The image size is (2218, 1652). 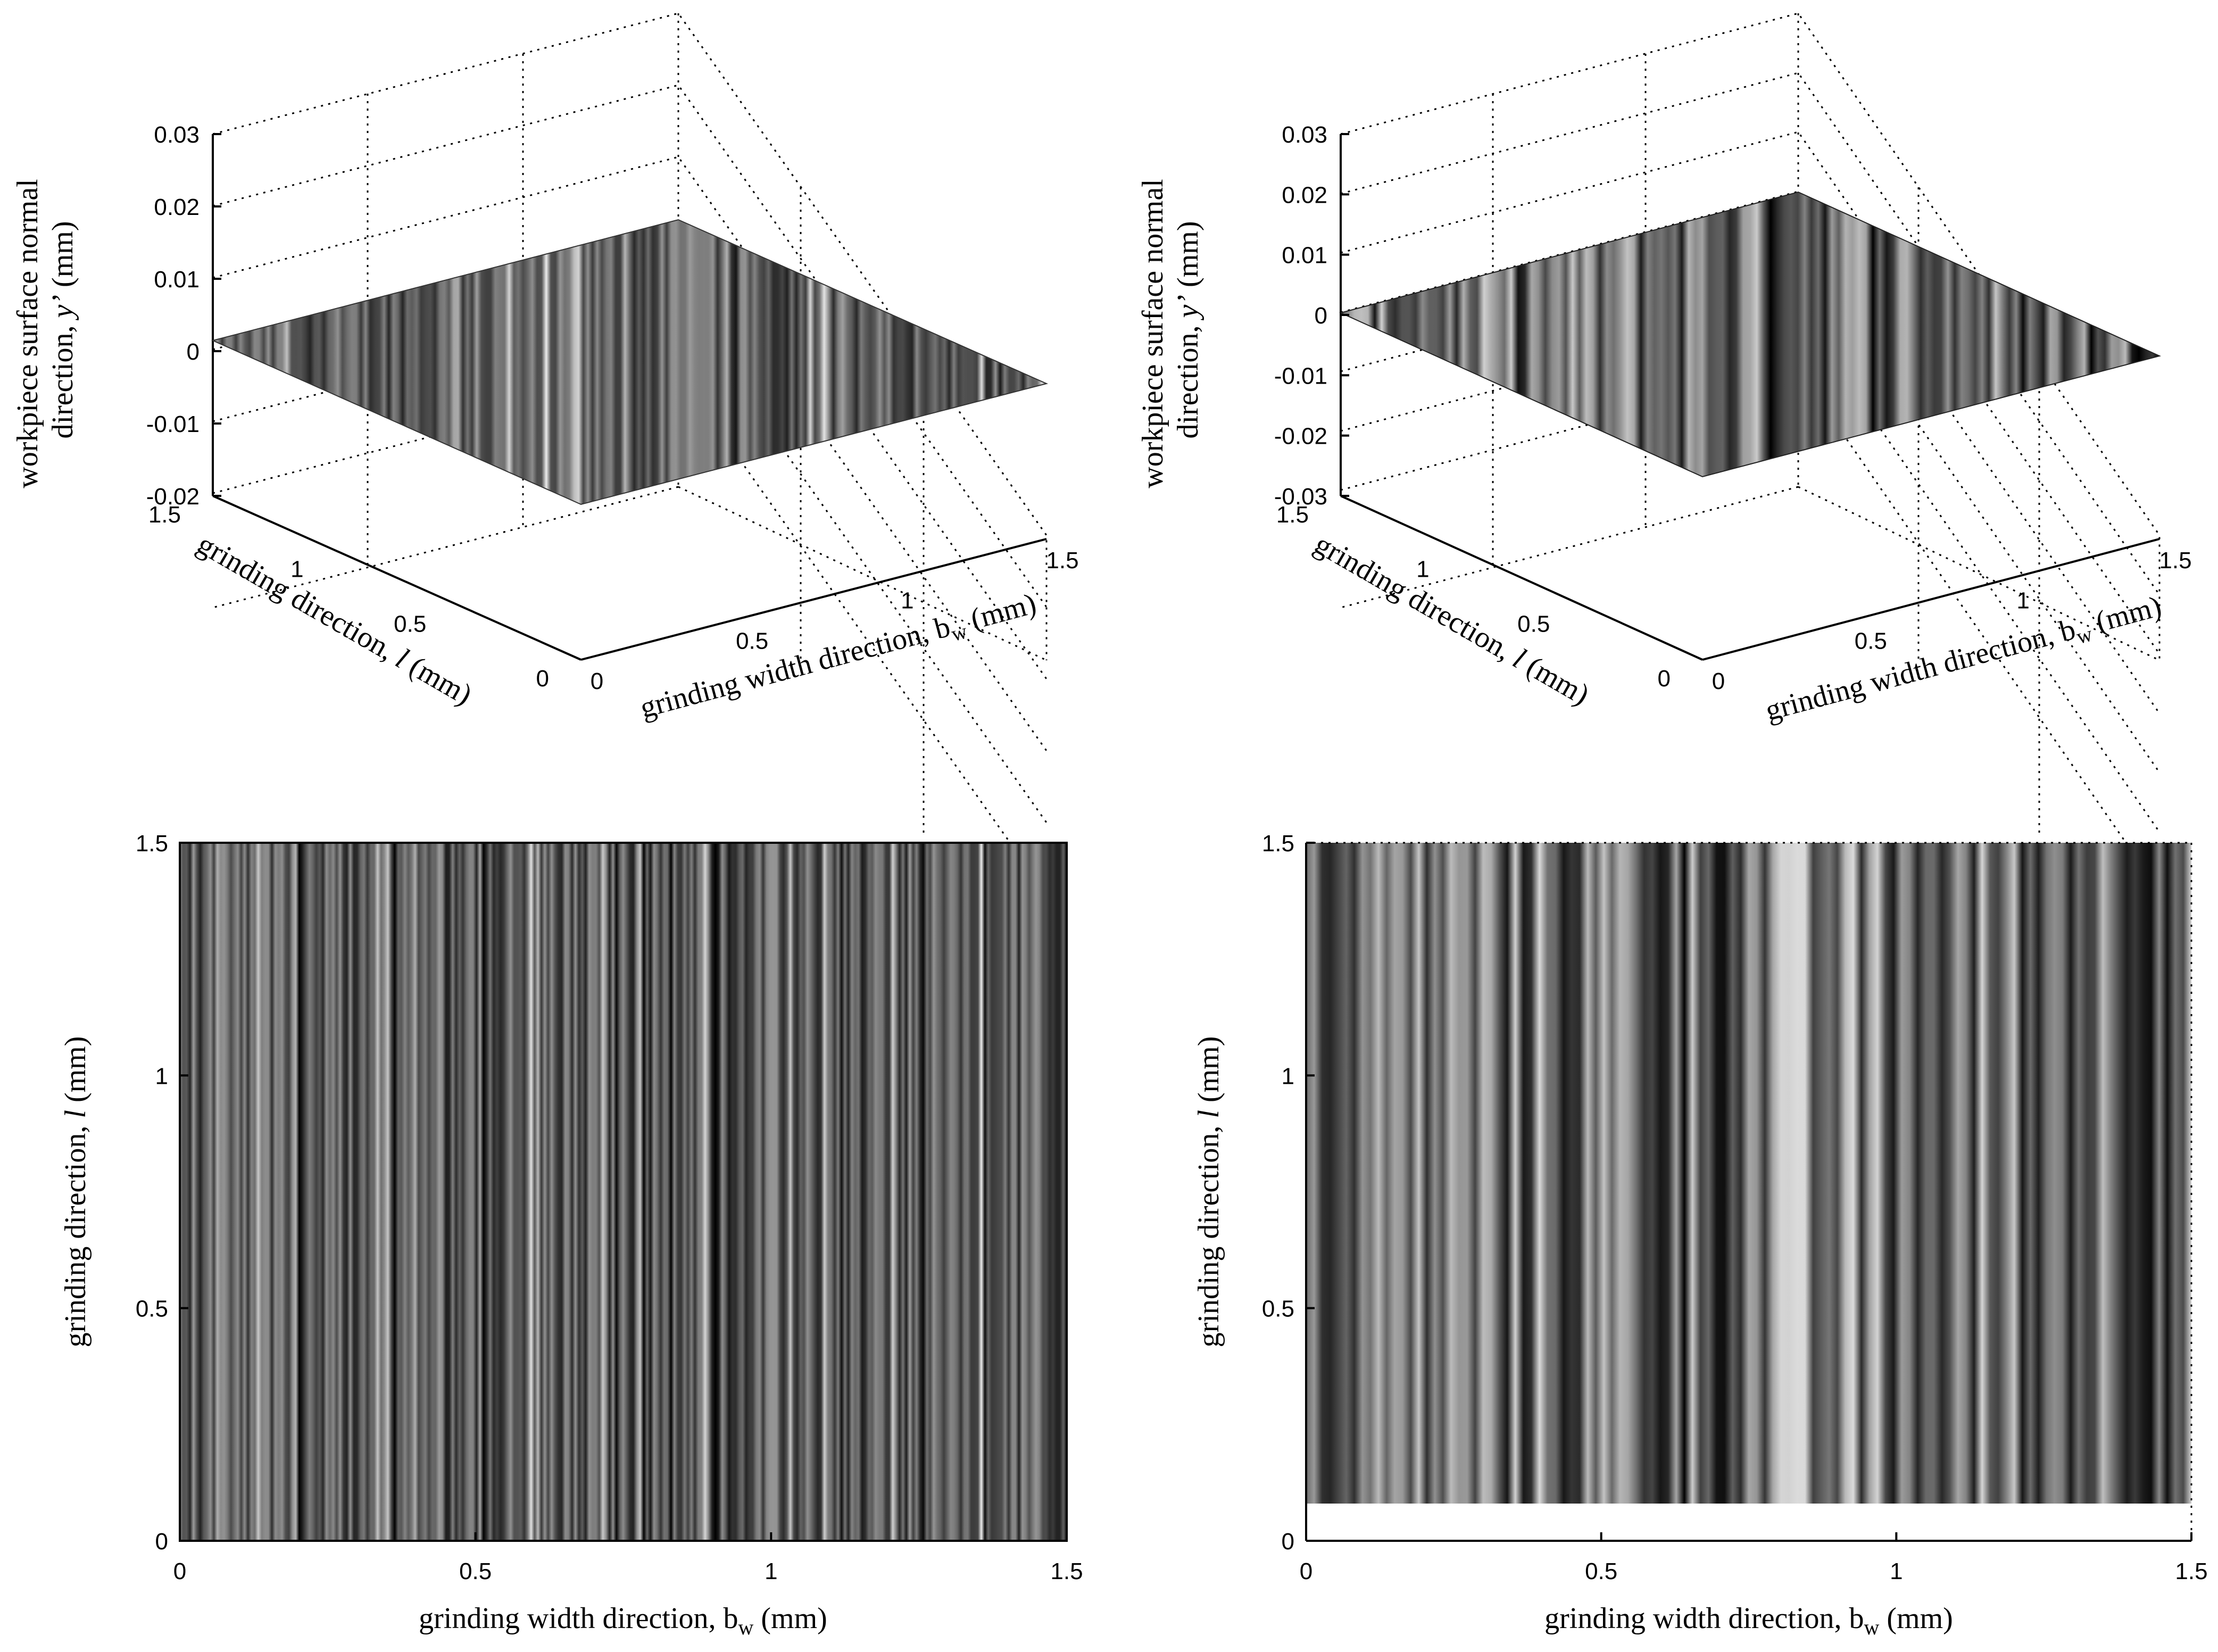 What do you see at coordinates (62, 258) in the screenshot?
I see `z-axis-label-unit: (mm)` at bounding box center [62, 258].